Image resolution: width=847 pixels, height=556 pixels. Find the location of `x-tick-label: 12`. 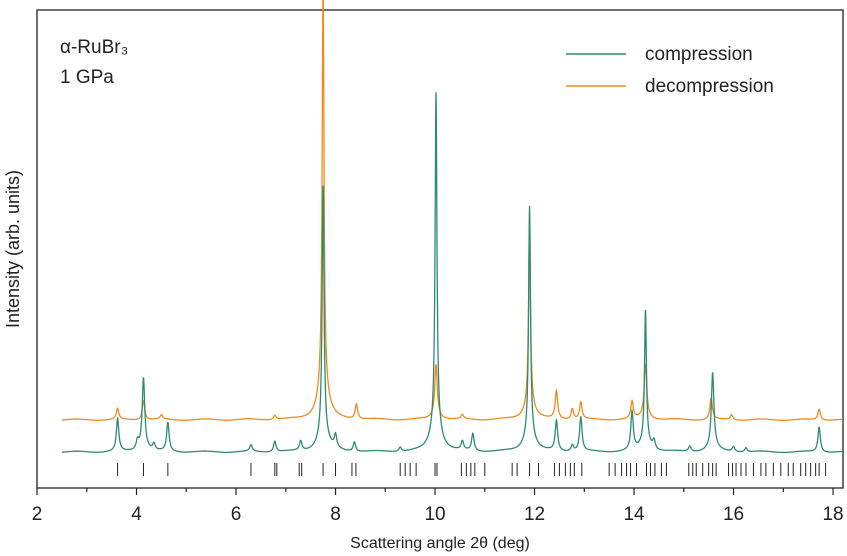

x-tick-label: 12 is located at coordinates (534, 514).